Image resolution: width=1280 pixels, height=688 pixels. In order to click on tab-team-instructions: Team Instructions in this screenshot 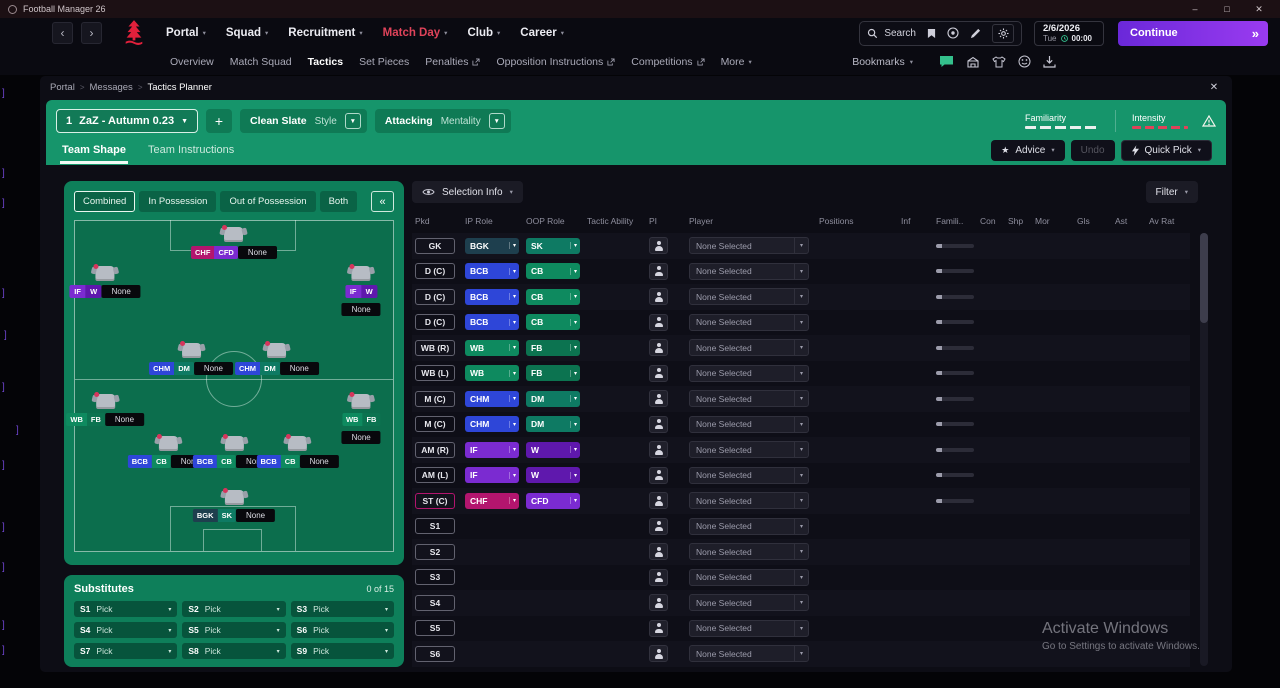, I will do `click(191, 149)`.